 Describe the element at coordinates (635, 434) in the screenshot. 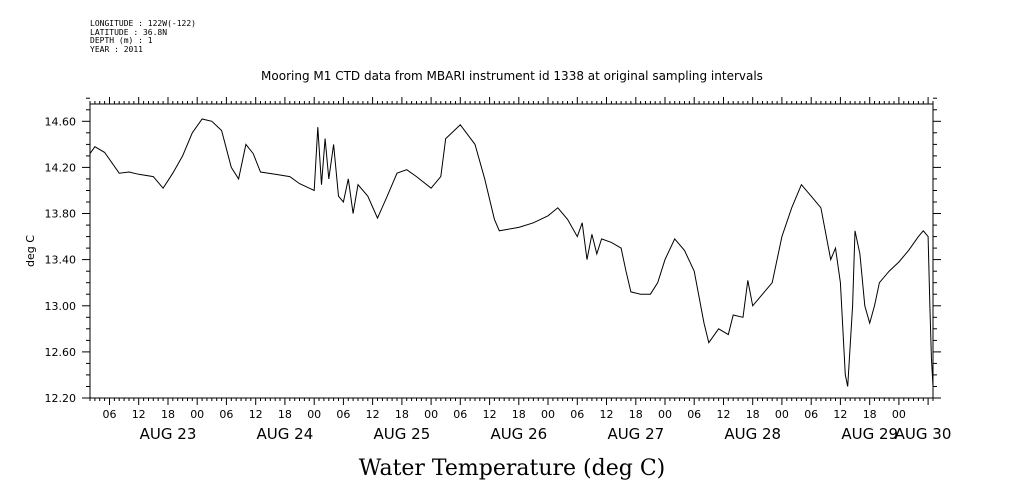

I see `x-day-label: AUG 27` at that location.